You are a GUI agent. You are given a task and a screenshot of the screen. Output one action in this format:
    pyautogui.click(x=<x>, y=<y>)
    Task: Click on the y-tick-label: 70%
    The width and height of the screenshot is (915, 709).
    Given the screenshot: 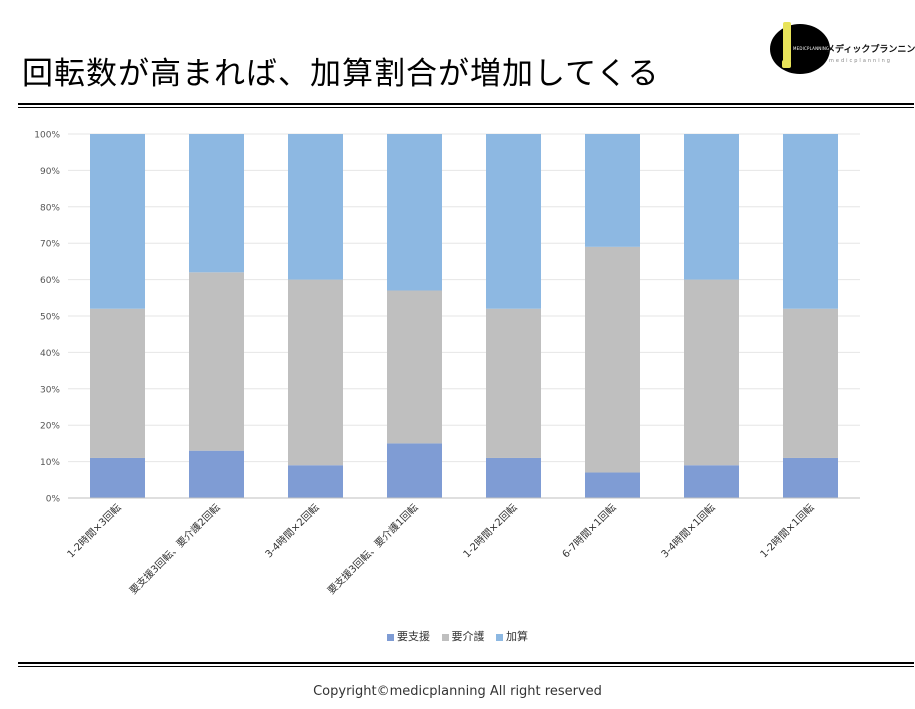 What is the action you would take?
    pyautogui.click(x=50, y=245)
    